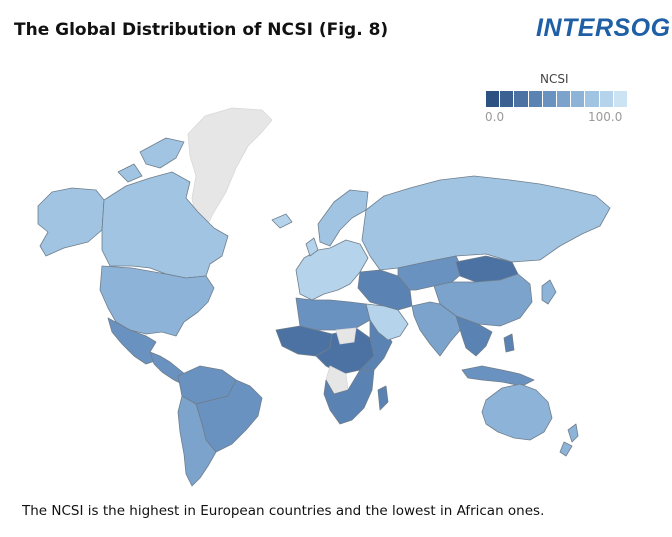  Describe the element at coordinates (349, 397) in the screenshot. I see `map-region-southern-africa` at that location.